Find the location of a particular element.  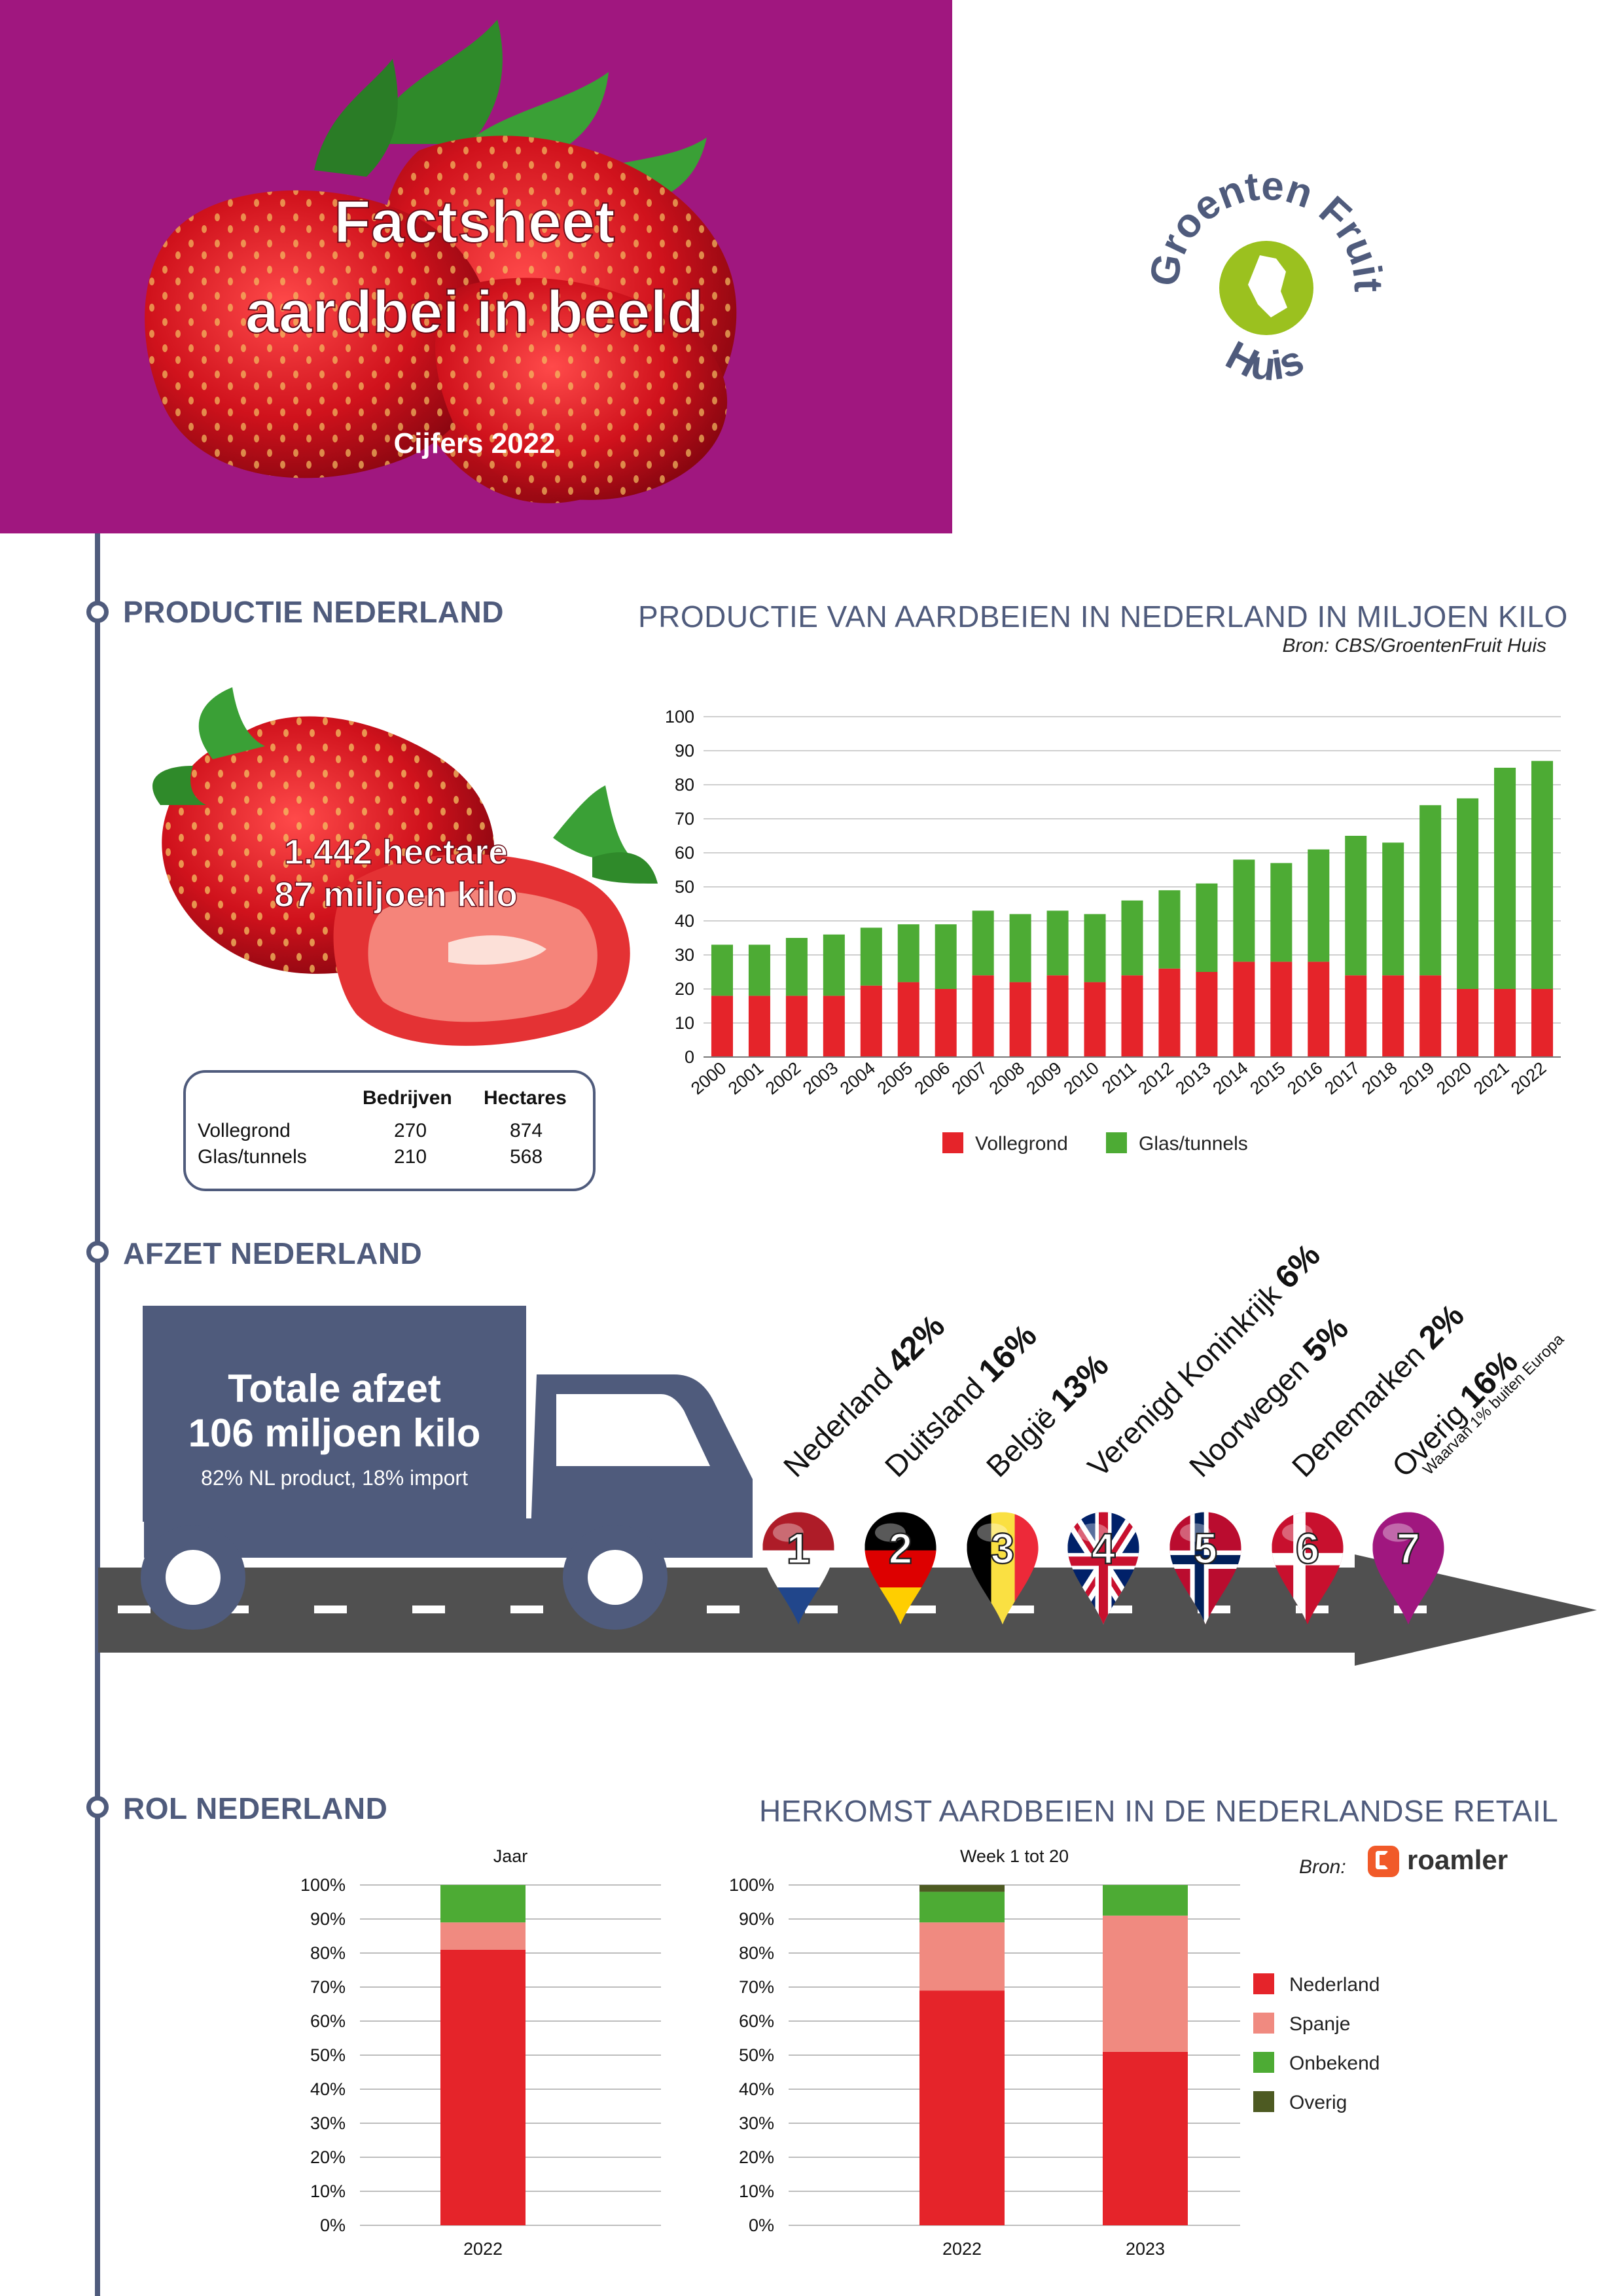

legend-label: Spanje is located at coordinates (1319, 2024).